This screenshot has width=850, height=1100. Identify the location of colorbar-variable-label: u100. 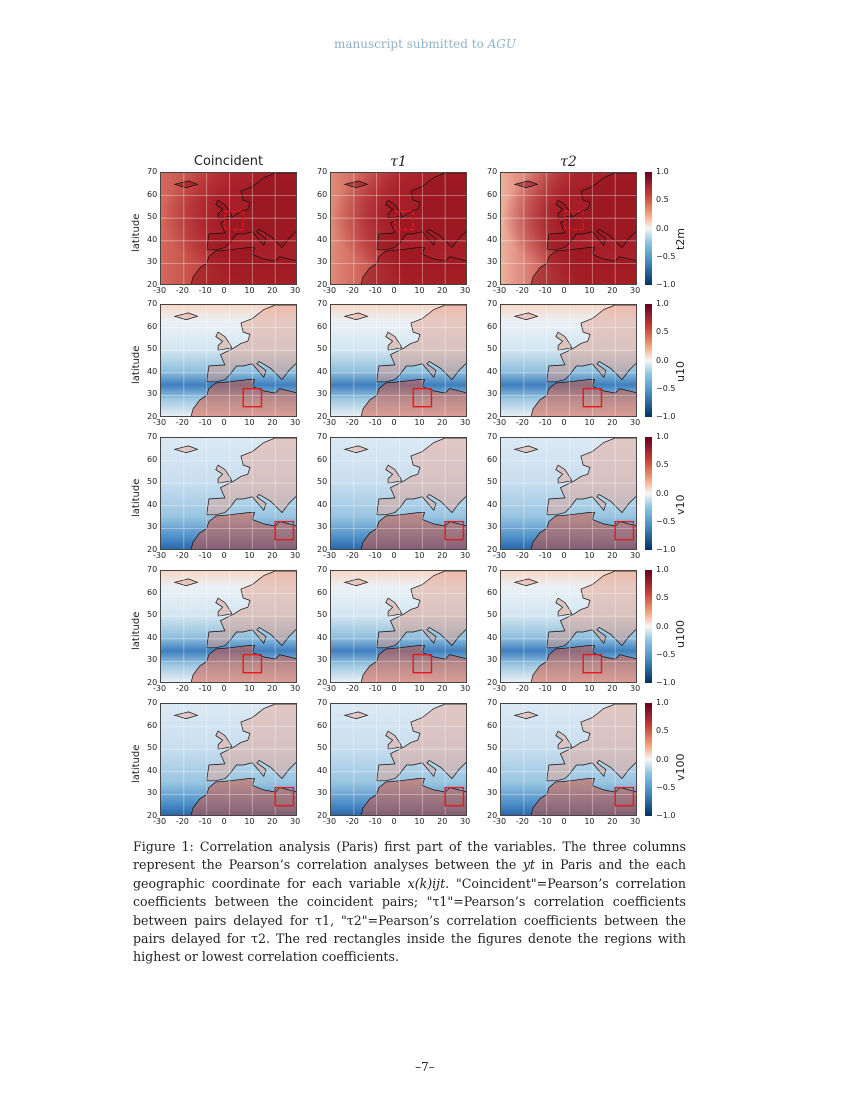
(680, 634).